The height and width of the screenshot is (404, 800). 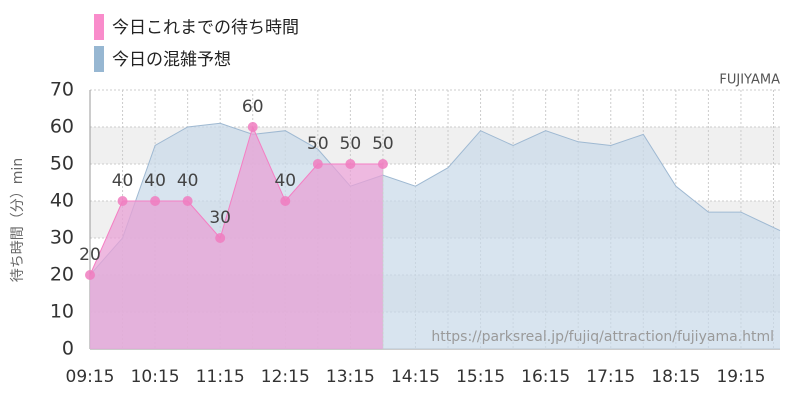 I want to click on x-tick-label: 13:15, so click(x=350, y=377).